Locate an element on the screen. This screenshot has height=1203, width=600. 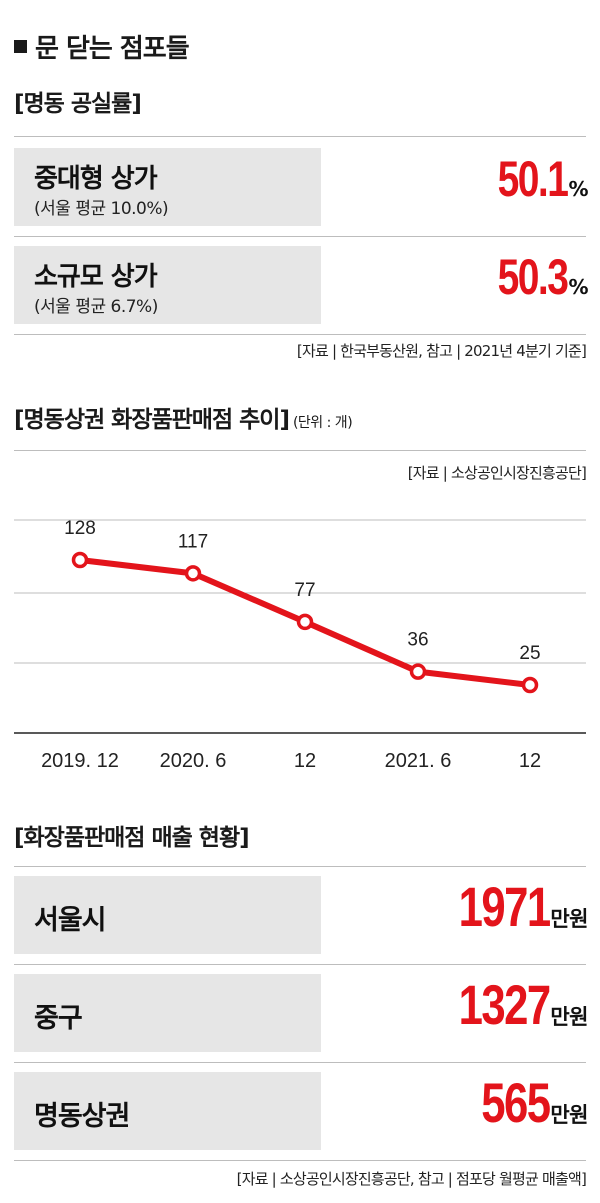
value-label-2: 77 is located at coordinates (304, 590).